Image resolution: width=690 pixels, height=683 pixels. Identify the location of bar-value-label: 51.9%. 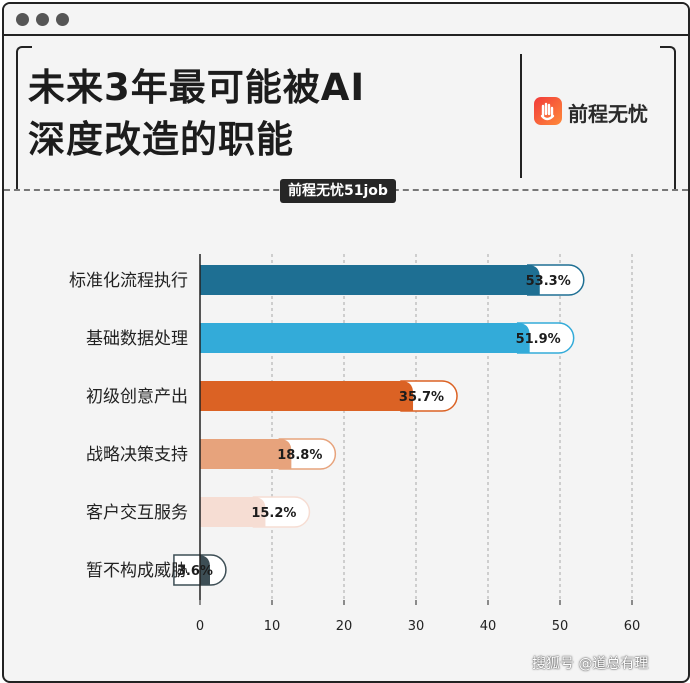
(538, 339).